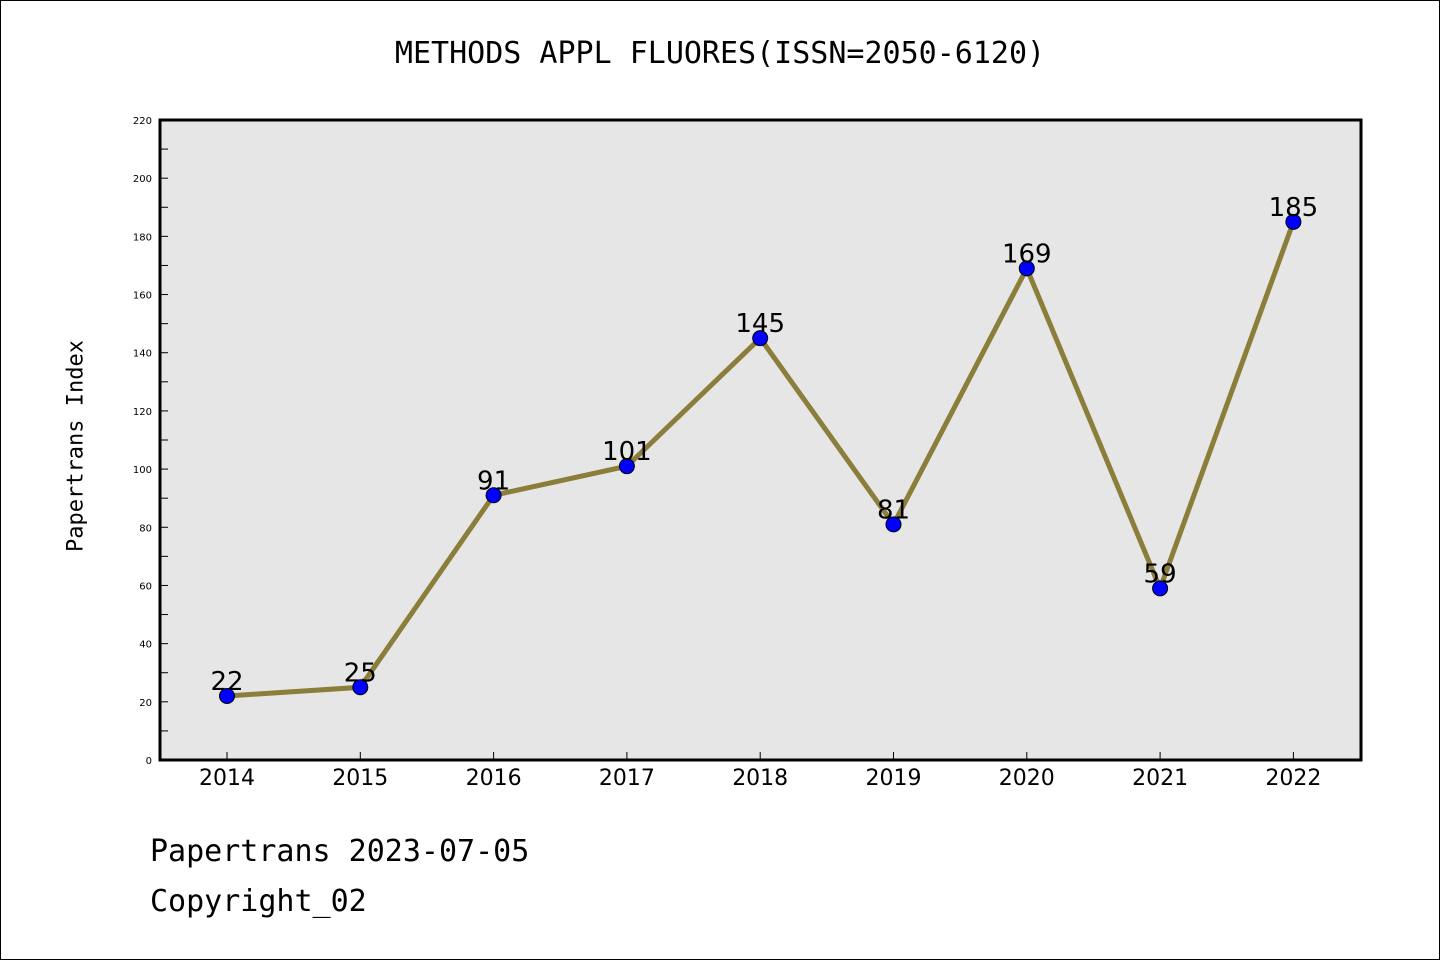 The width and height of the screenshot is (1440, 960). Describe the element at coordinates (149, 761) in the screenshot. I see `y-tick-label: 0` at that location.